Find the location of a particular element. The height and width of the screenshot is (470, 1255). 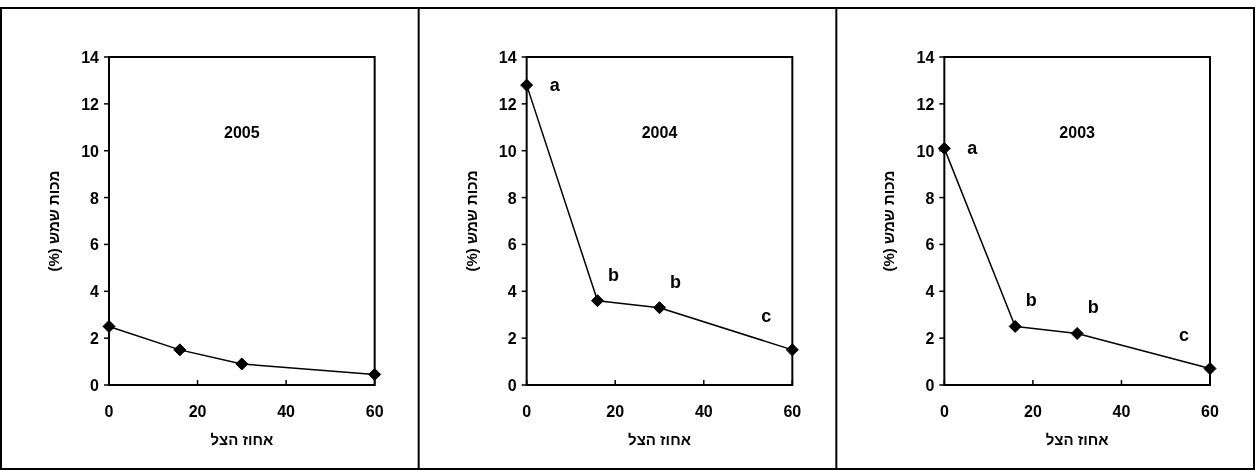

text: 2003 is located at coordinates (1077, 132).